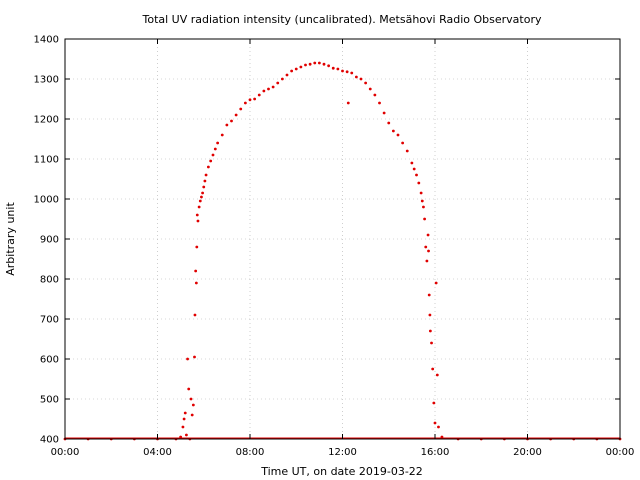 Image resolution: width=640 pixels, height=480 pixels. What do you see at coordinates (46, 120) in the screenshot?
I see `y-tick-label: 1200` at bounding box center [46, 120].